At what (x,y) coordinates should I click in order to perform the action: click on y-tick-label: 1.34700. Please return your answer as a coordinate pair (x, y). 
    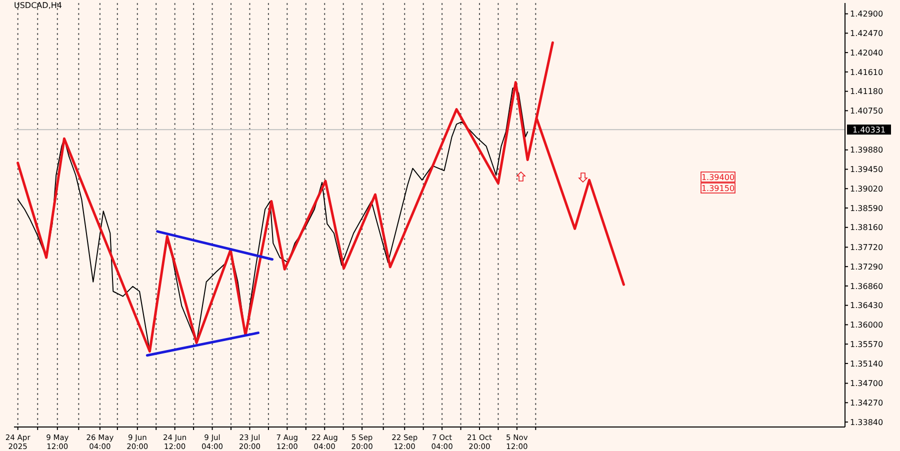
    Looking at the image, I should click on (867, 383).